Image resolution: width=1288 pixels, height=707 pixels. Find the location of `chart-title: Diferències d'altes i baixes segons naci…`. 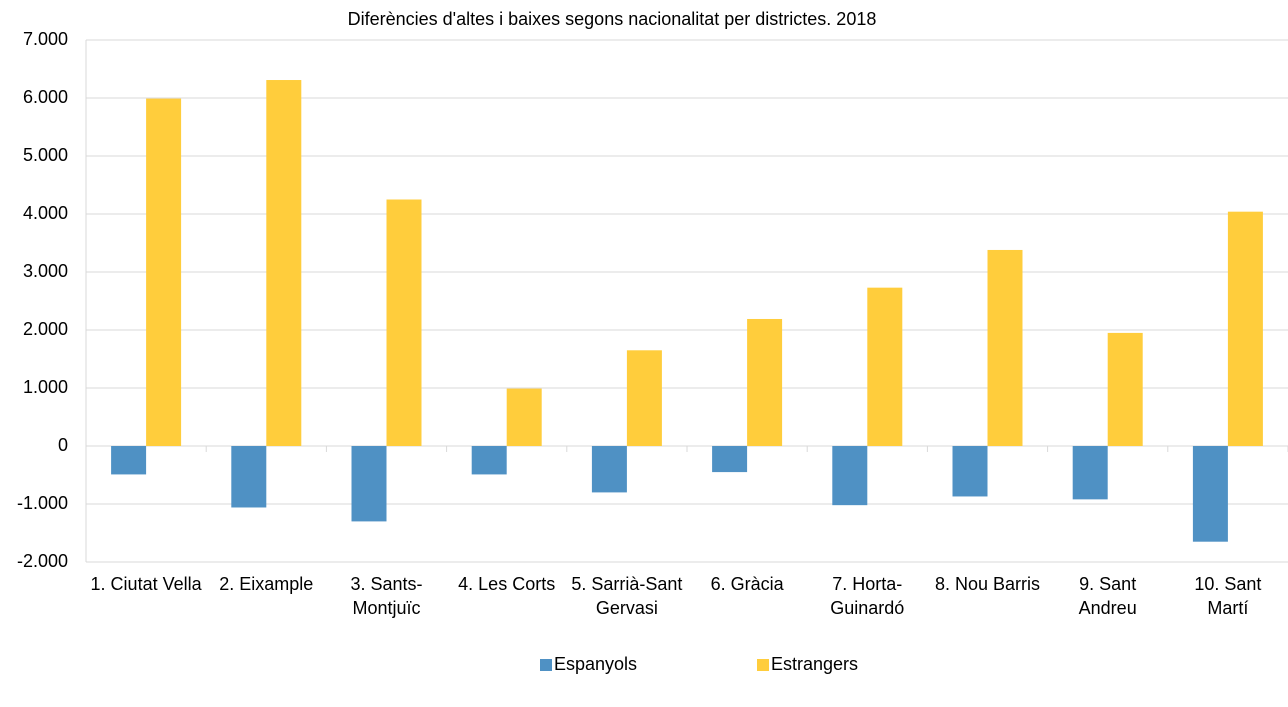

chart-title: Diferències d'altes i baixes segons naci… is located at coordinates (612, 19).